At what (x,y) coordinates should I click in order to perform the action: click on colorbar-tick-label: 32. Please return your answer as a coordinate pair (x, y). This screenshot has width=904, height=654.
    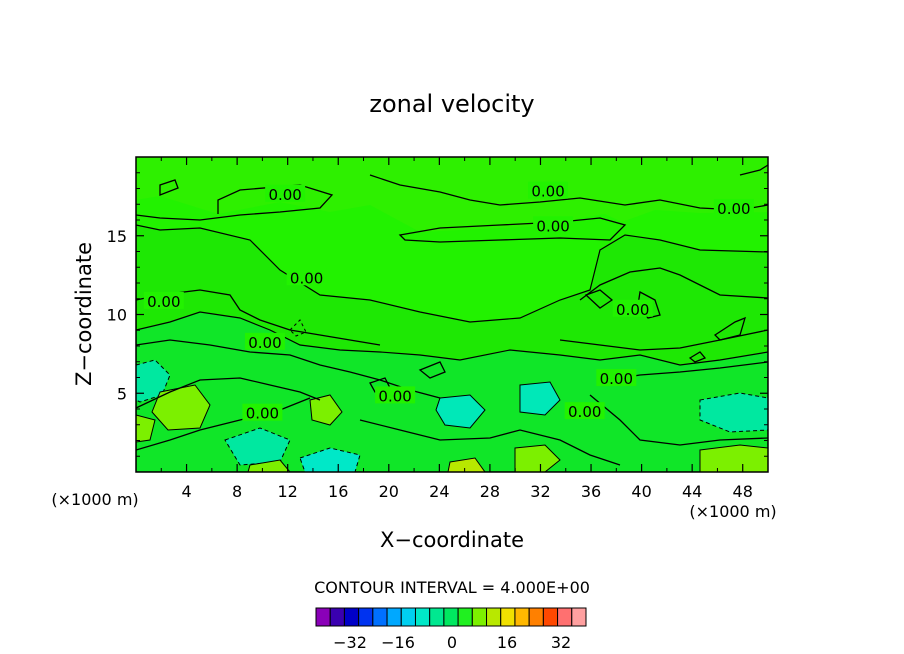
    Looking at the image, I should click on (561, 642).